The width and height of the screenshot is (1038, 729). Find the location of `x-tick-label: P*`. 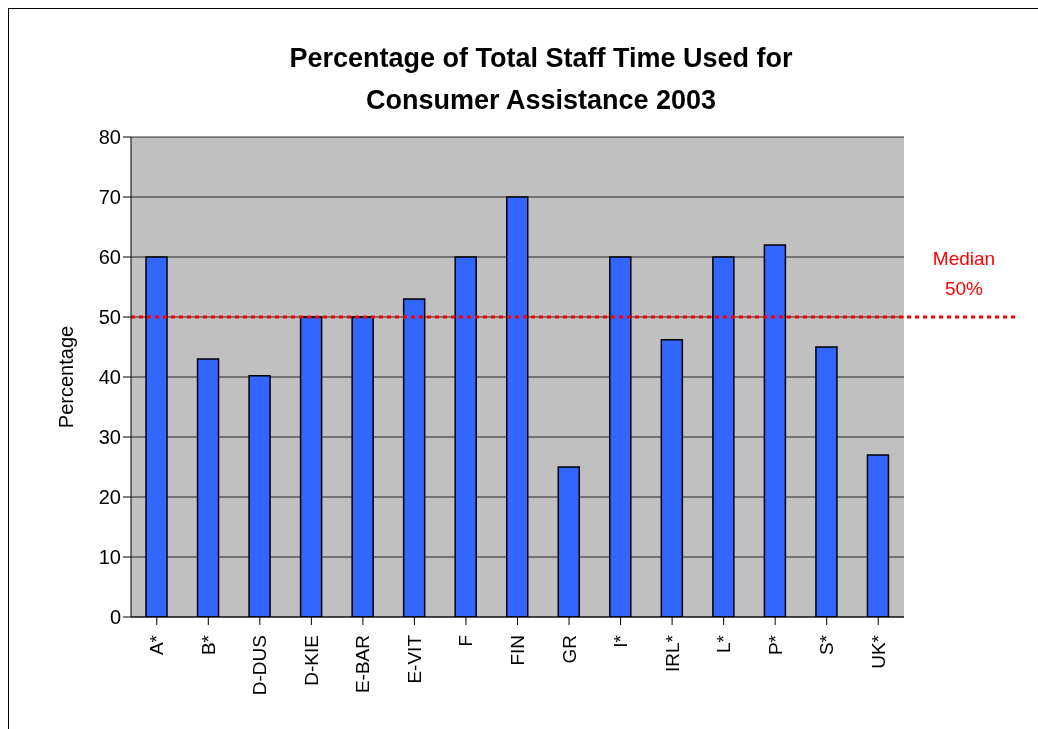

x-tick-label: P* is located at coordinates (775, 645).